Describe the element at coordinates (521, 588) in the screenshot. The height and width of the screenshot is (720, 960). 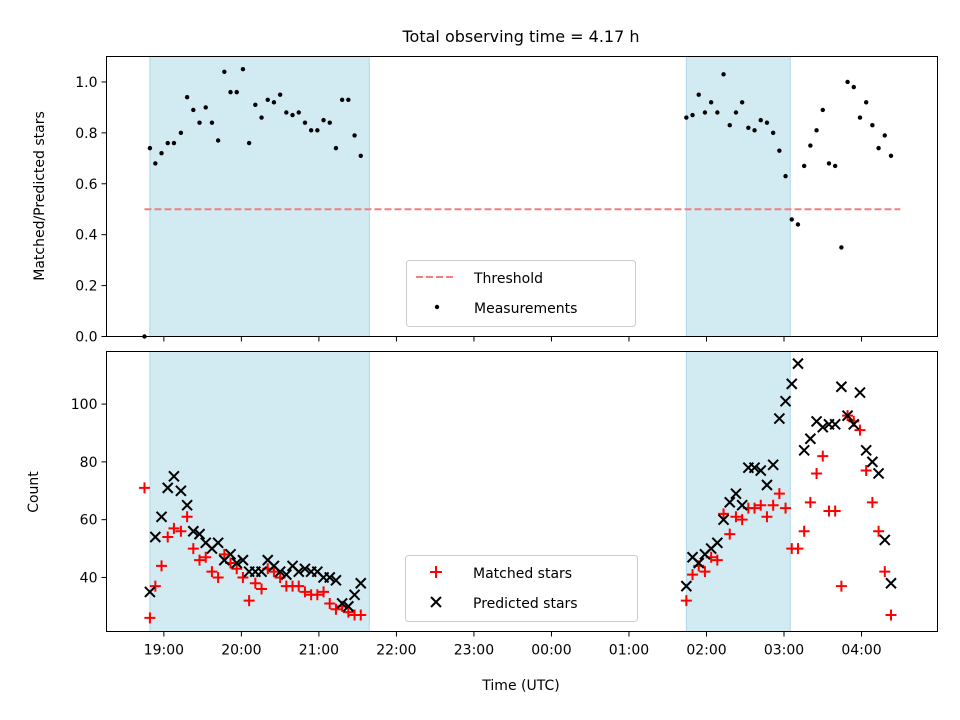
I see `count-legend-box` at that location.